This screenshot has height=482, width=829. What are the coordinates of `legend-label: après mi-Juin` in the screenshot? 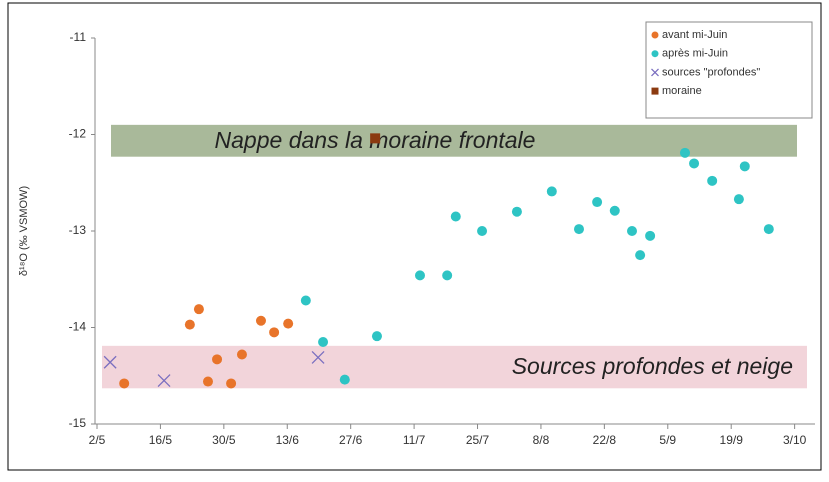 It's located at (695, 54).